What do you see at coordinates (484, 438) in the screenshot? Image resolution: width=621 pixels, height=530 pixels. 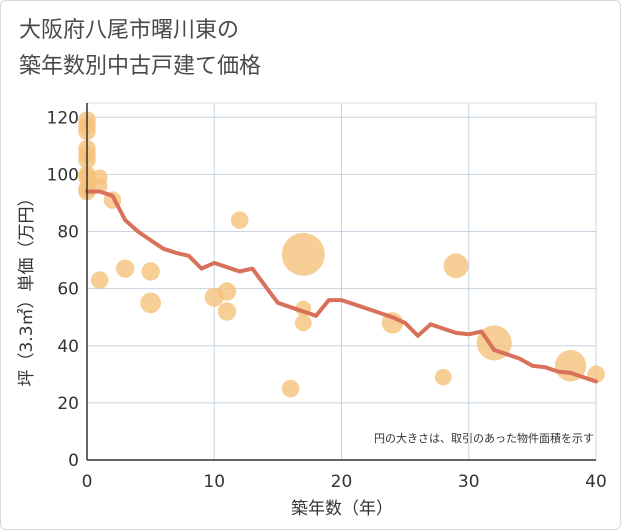 I see `size-annotation: 円の大きさは、取引のあった物件面積を示す` at bounding box center [484, 438].